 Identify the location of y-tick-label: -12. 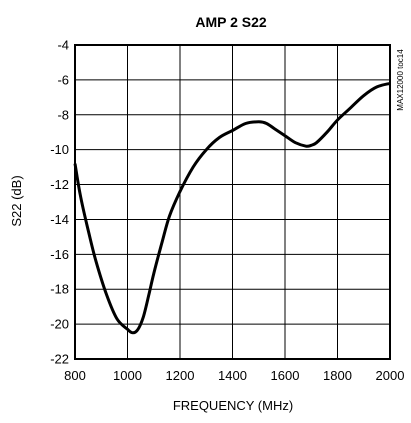
(59, 184).